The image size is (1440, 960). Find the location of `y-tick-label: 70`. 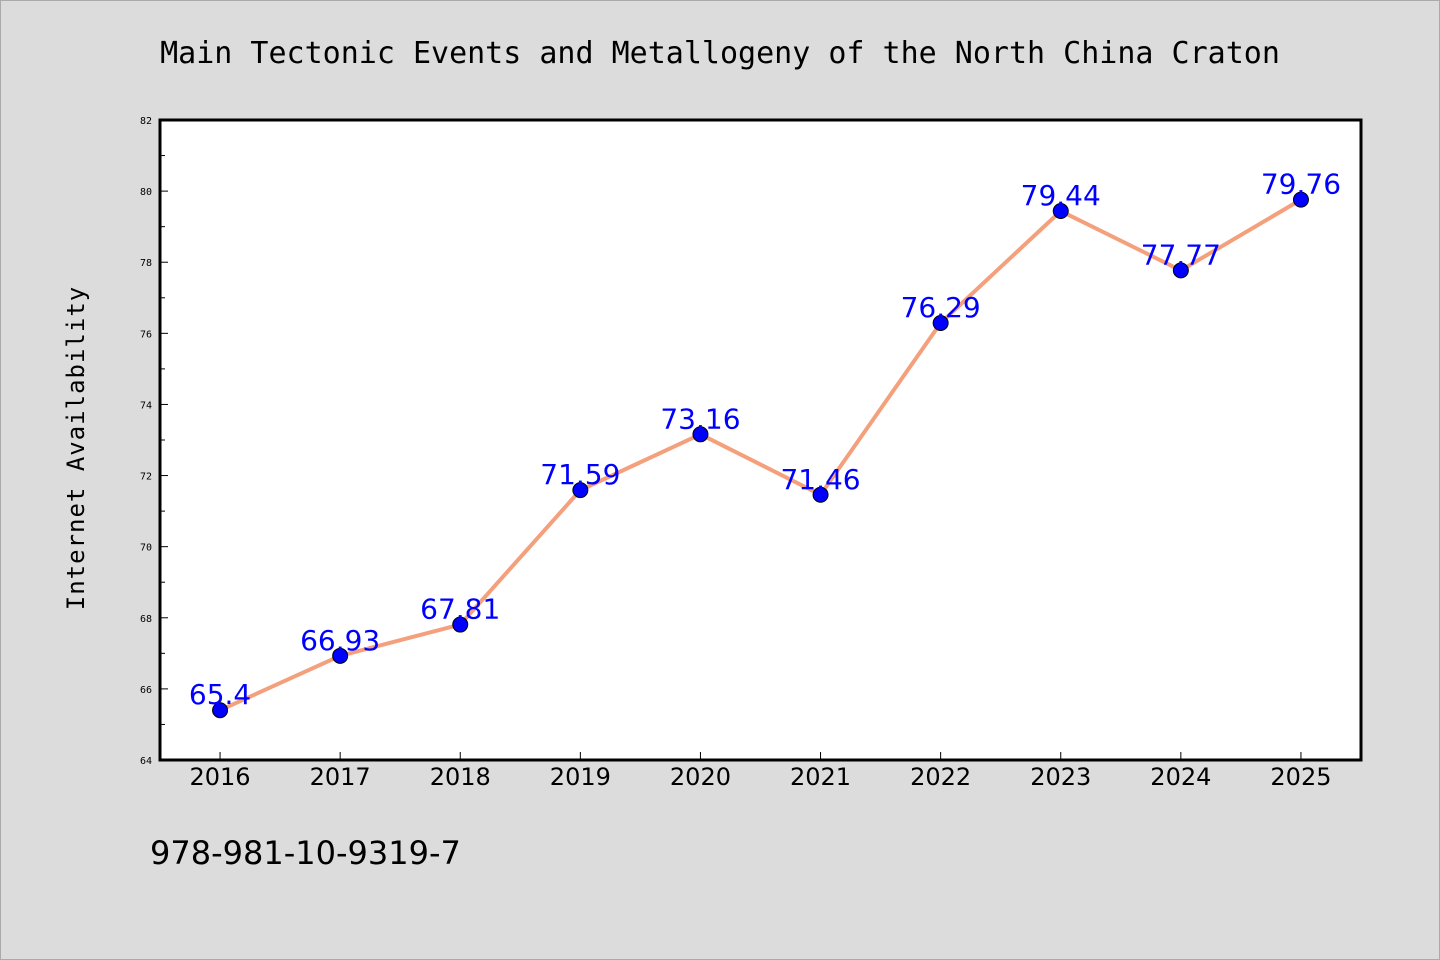

y-tick-label: 70 is located at coordinates (146, 548).